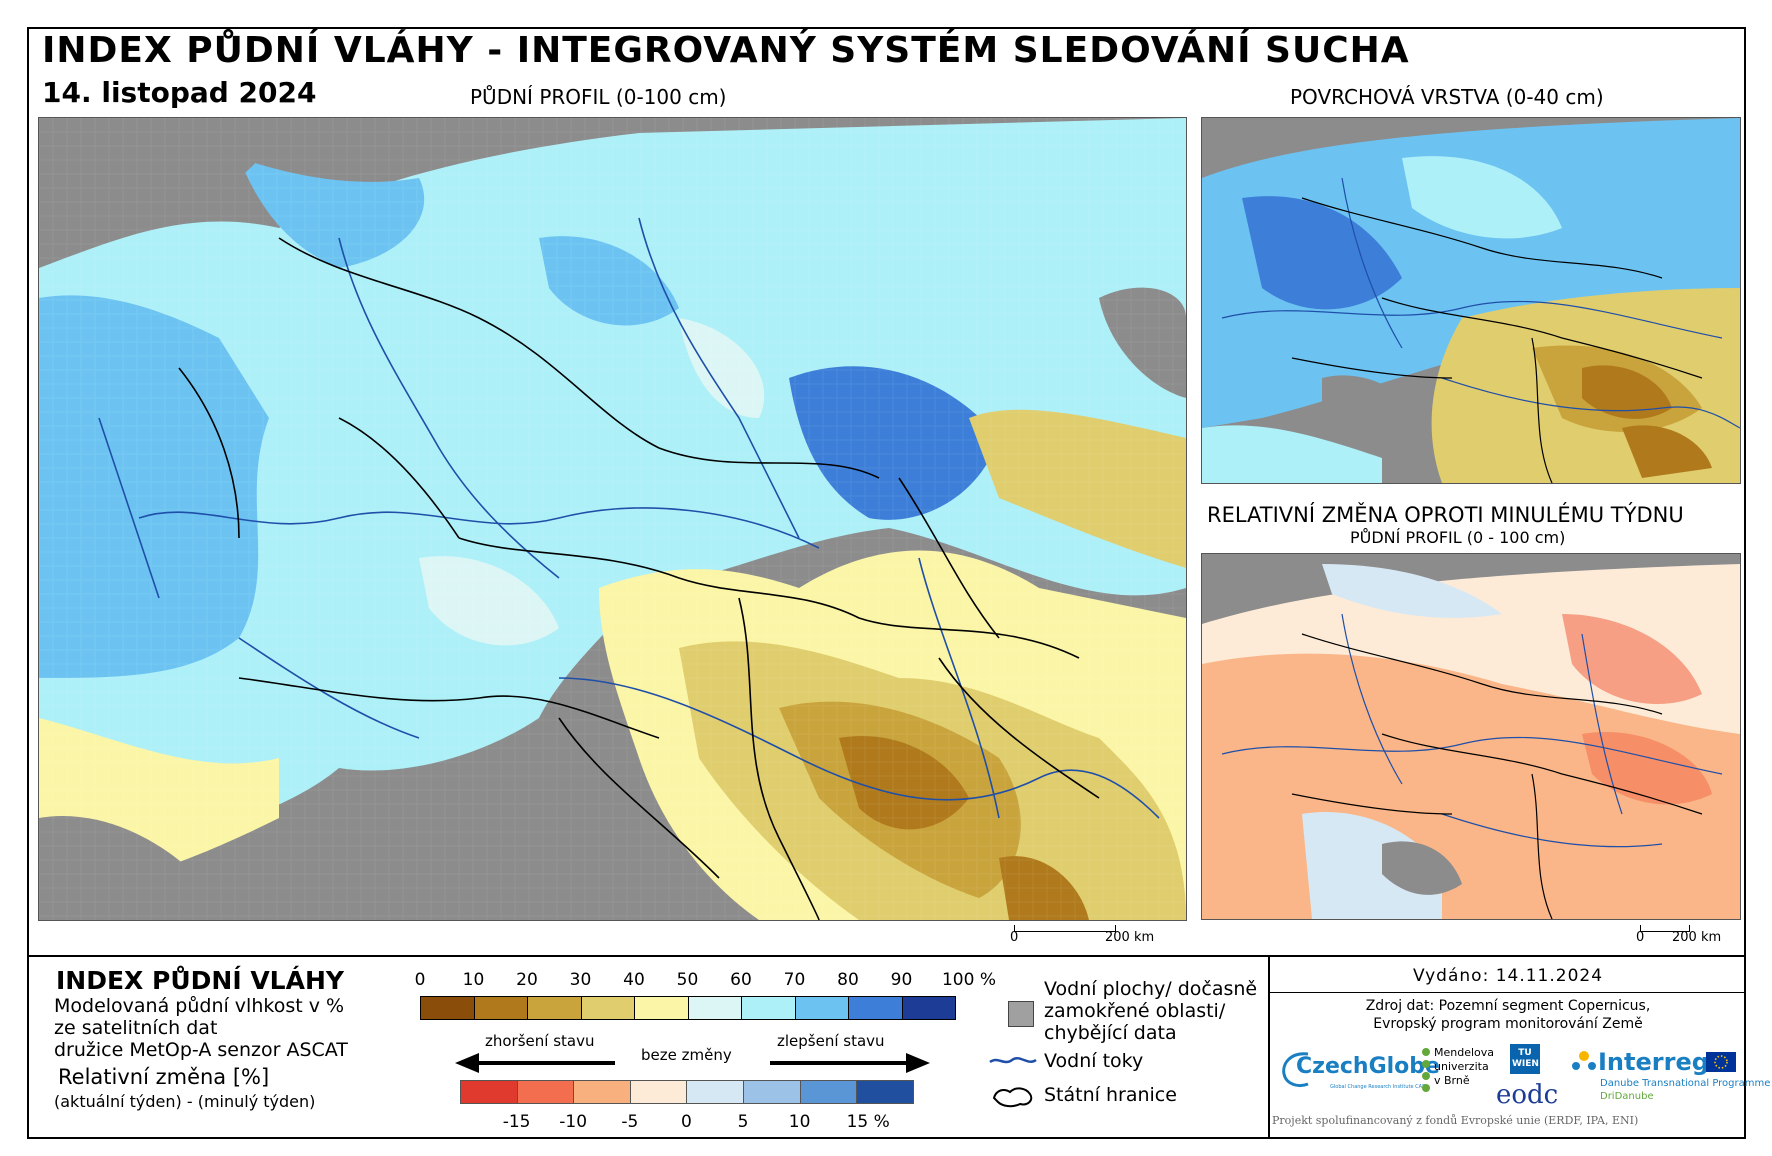 The image size is (1772, 1156). I want to click on issued-divider, so click(1507, 992).